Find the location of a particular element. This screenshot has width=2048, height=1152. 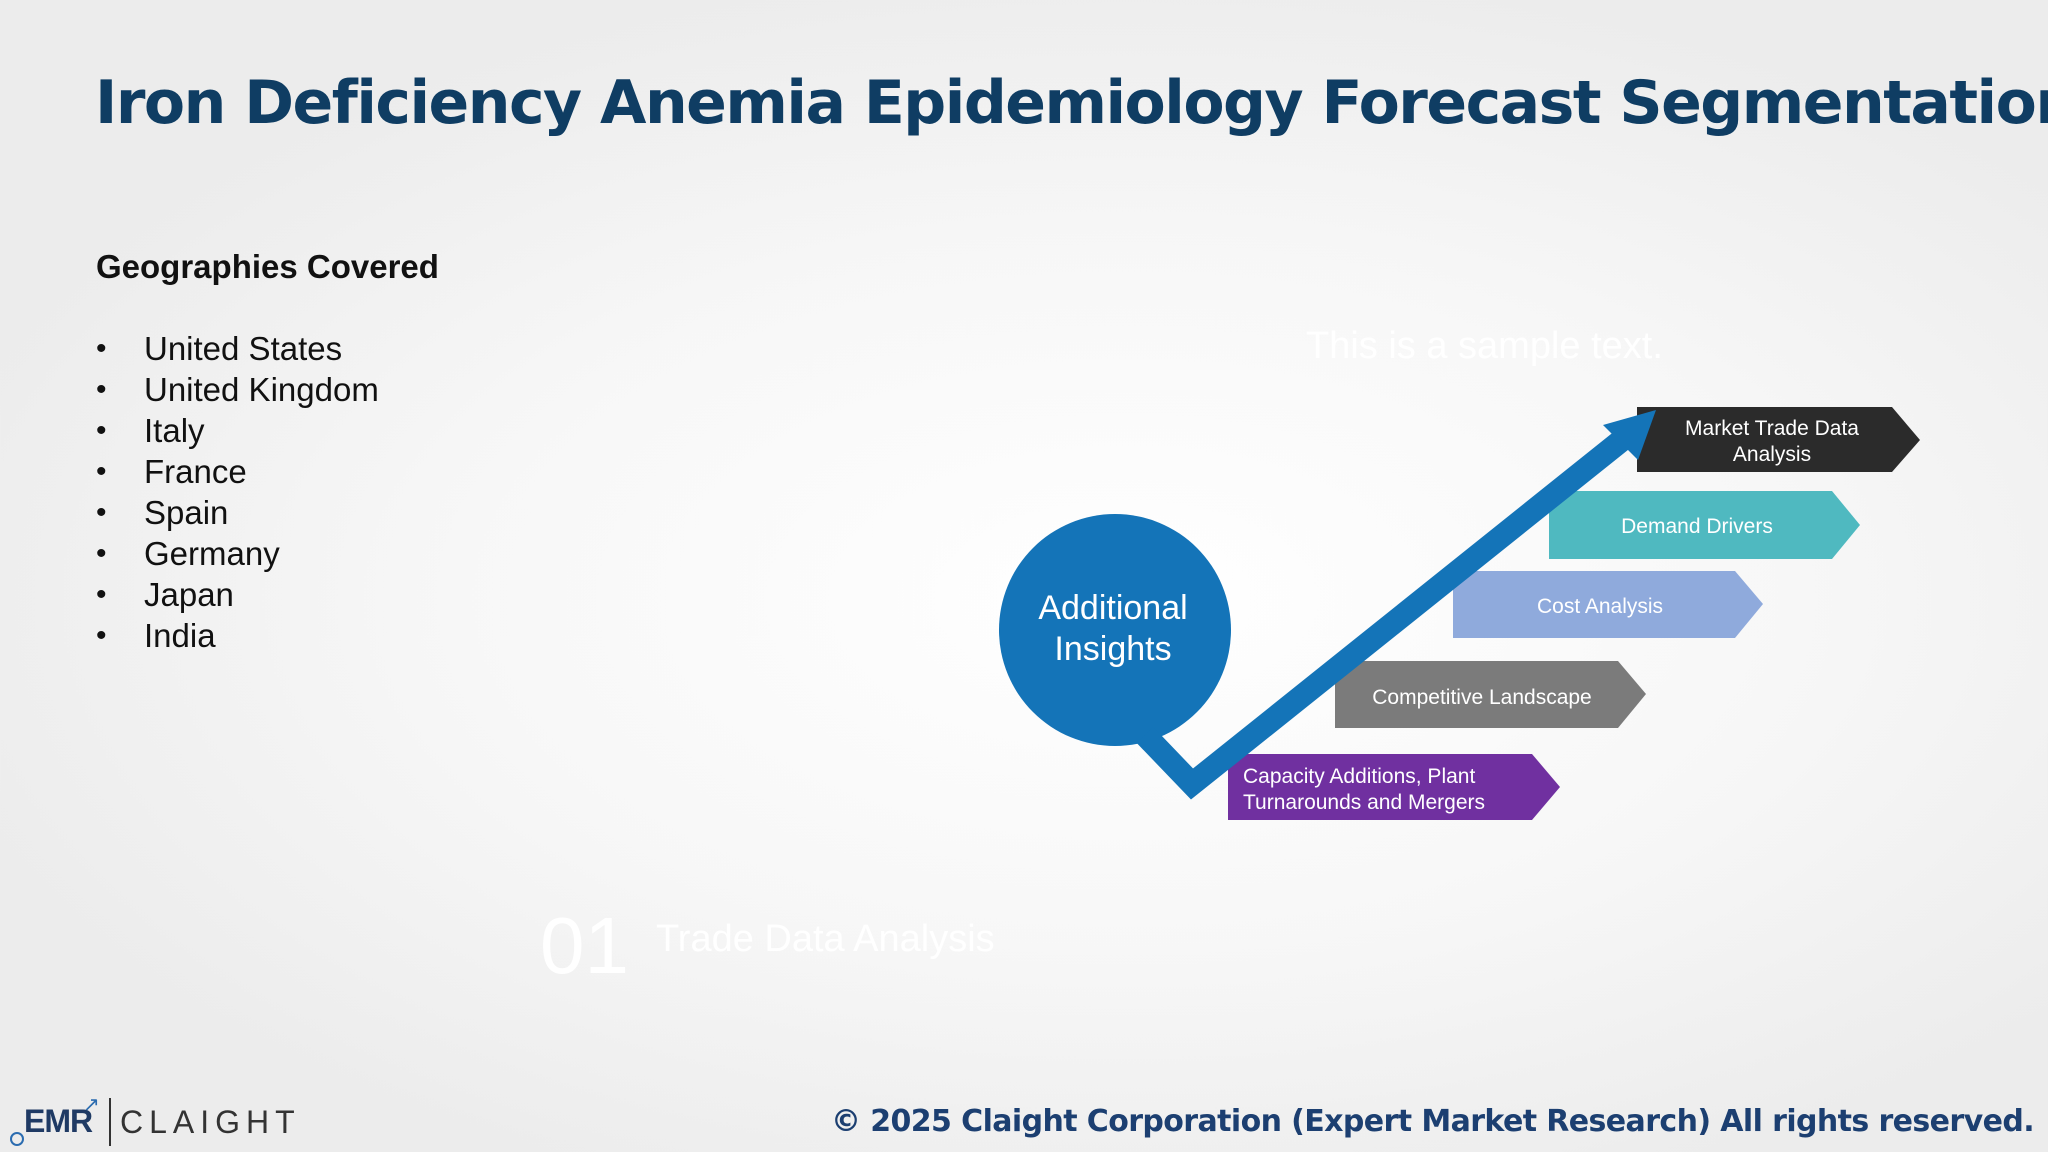

list-item: Italy is located at coordinates (237, 430).